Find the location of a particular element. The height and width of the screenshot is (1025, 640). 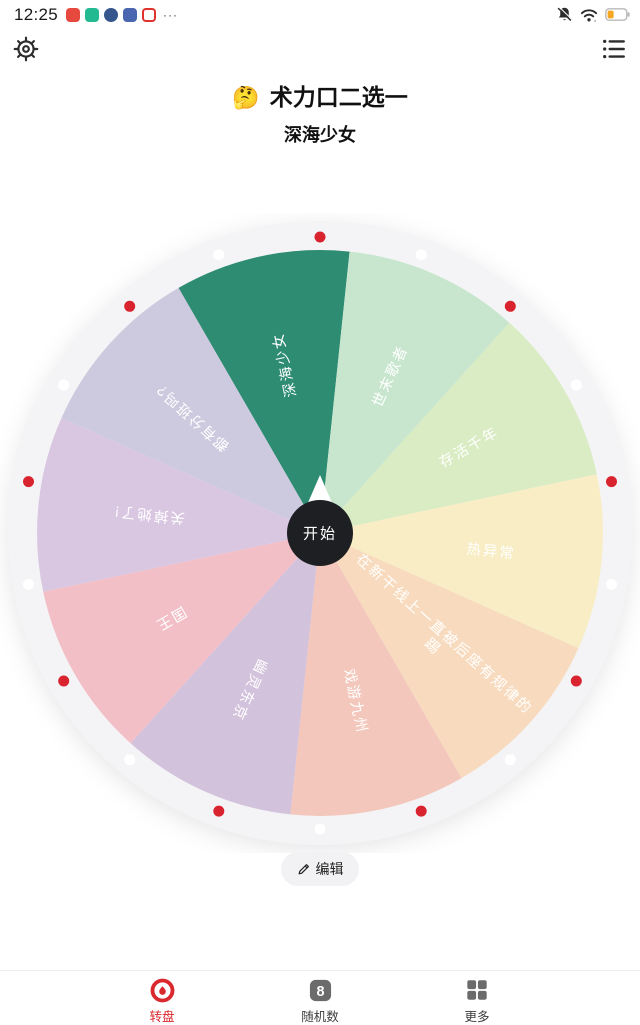

tab-more: 更多 is located at coordinates (477, 1001).